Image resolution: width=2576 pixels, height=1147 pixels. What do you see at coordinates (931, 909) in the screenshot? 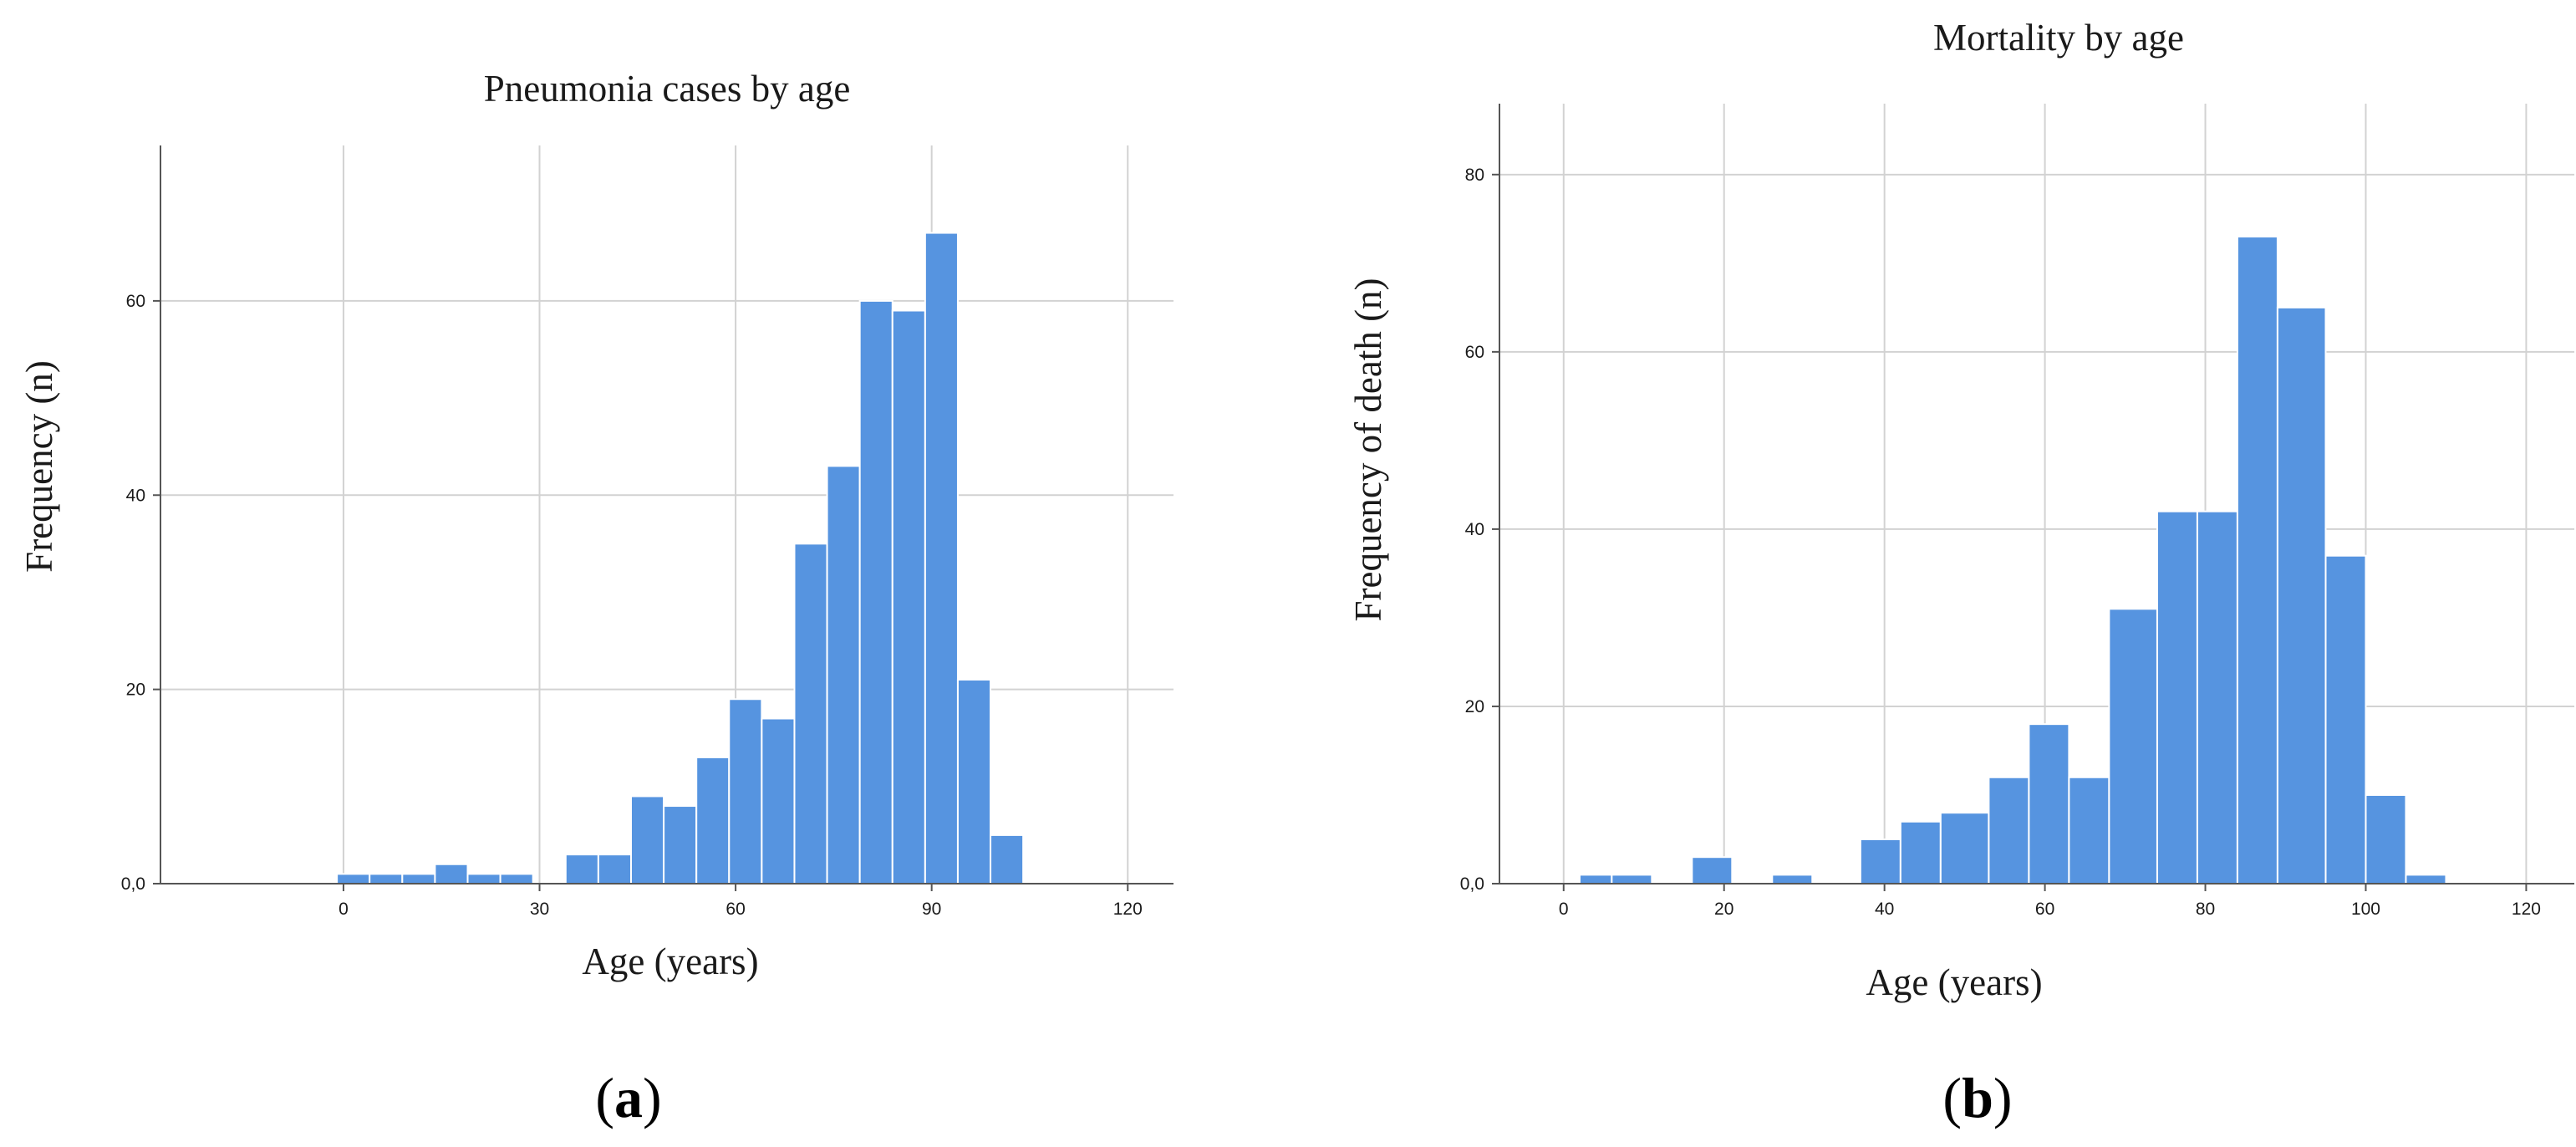
I see `x-tick-label: 90` at bounding box center [931, 909].